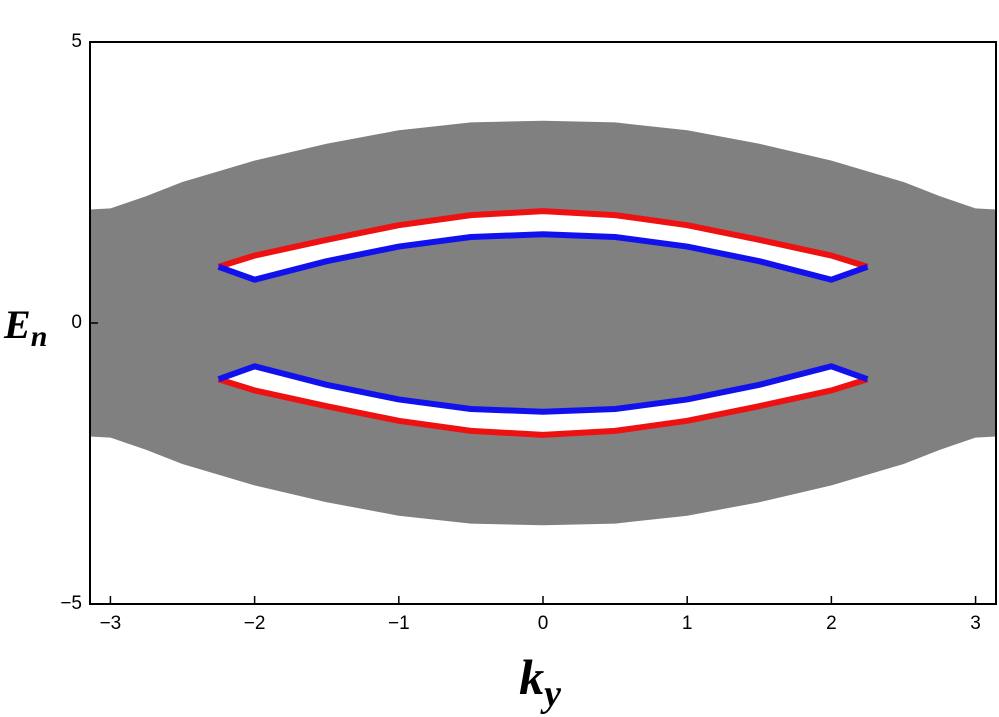 Image resolution: width=999 pixels, height=717 pixels. What do you see at coordinates (111, 623) in the screenshot?
I see `x-tick-label: −3` at bounding box center [111, 623].